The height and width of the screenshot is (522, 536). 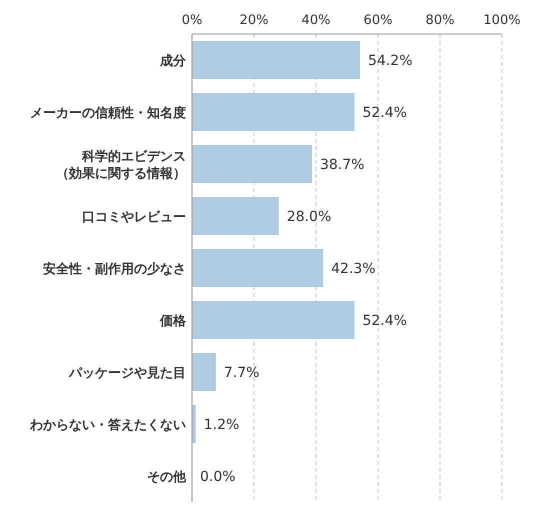 What do you see at coordinates (309, 217) in the screenshot?
I see `data-label: 28.0%` at bounding box center [309, 217].